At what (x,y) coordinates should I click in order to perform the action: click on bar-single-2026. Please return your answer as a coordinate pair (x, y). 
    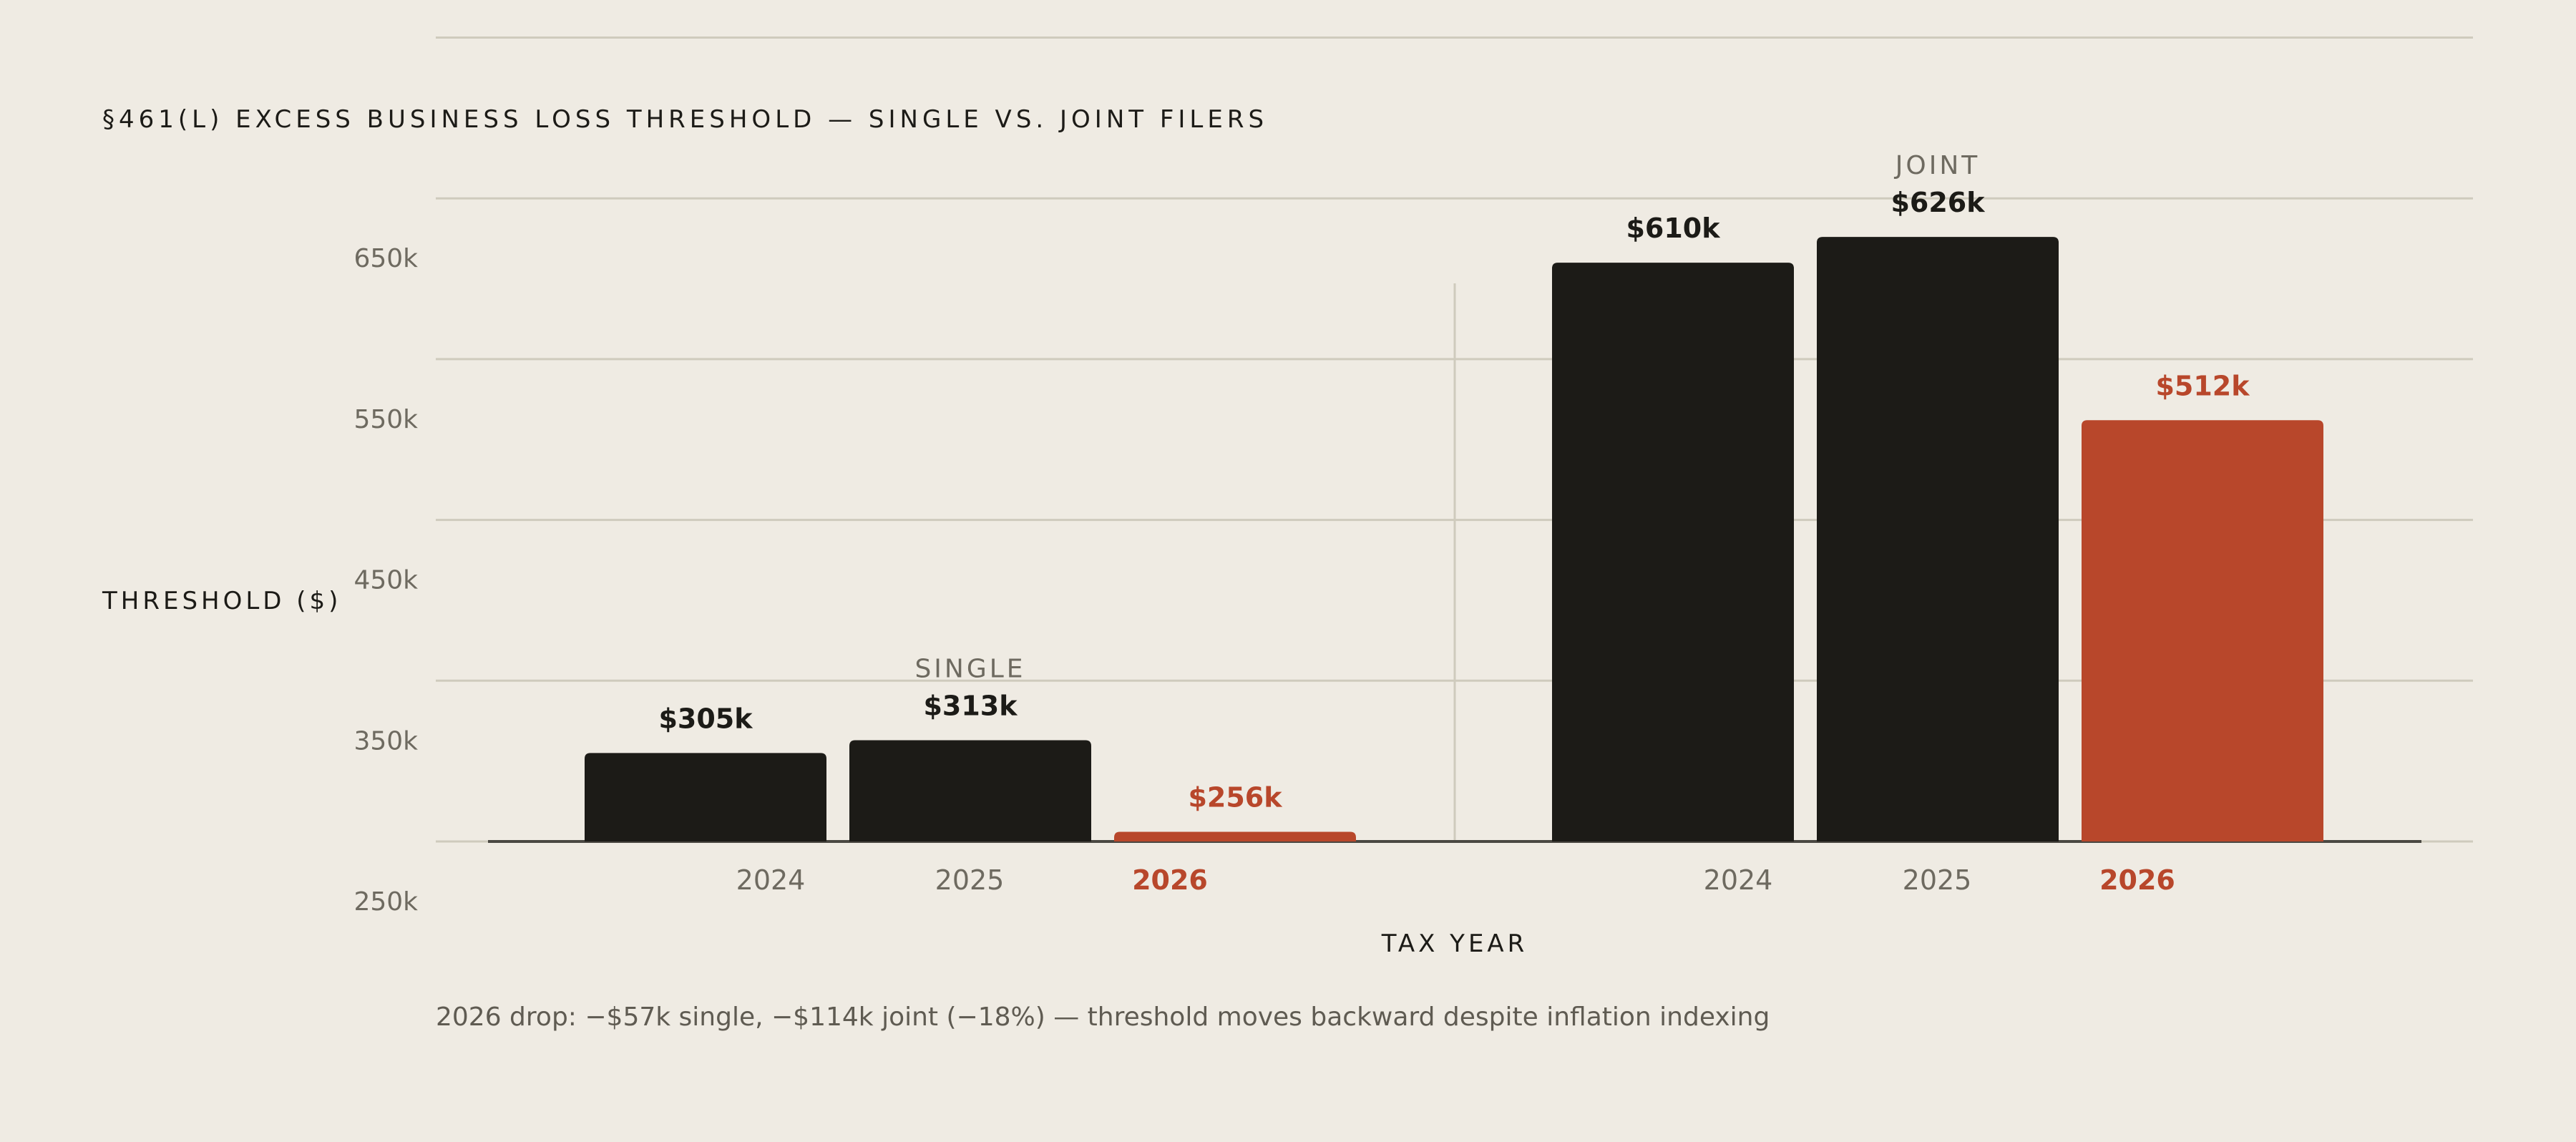
    Looking at the image, I should click on (1235, 836).